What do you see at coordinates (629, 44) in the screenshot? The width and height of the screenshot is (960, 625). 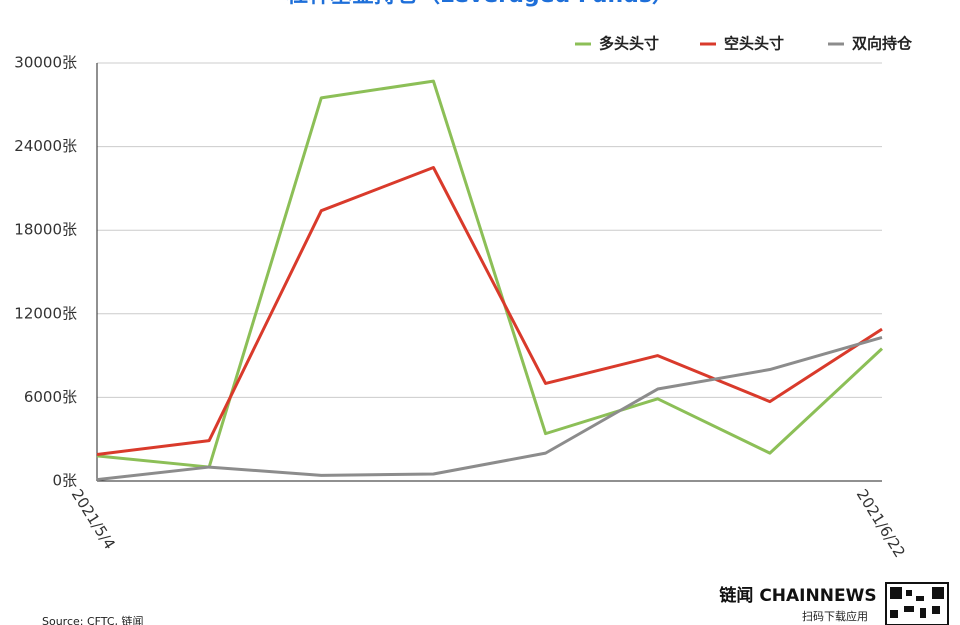 I see `legend-label: 多头头寸` at bounding box center [629, 44].